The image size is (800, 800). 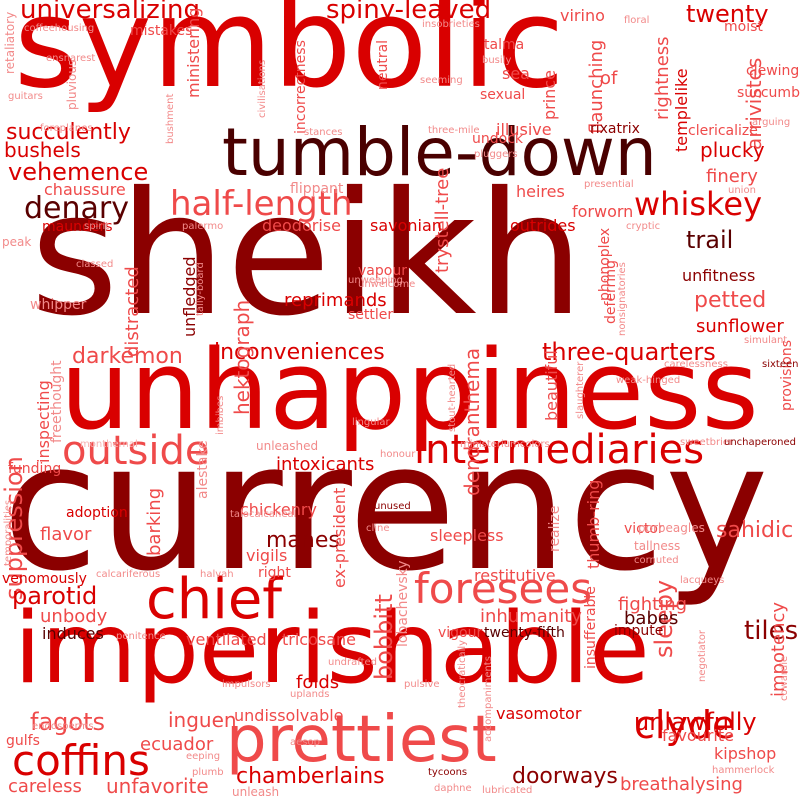 I want to click on word-twenty-fifth: twenty-fifth, so click(x=524, y=633).